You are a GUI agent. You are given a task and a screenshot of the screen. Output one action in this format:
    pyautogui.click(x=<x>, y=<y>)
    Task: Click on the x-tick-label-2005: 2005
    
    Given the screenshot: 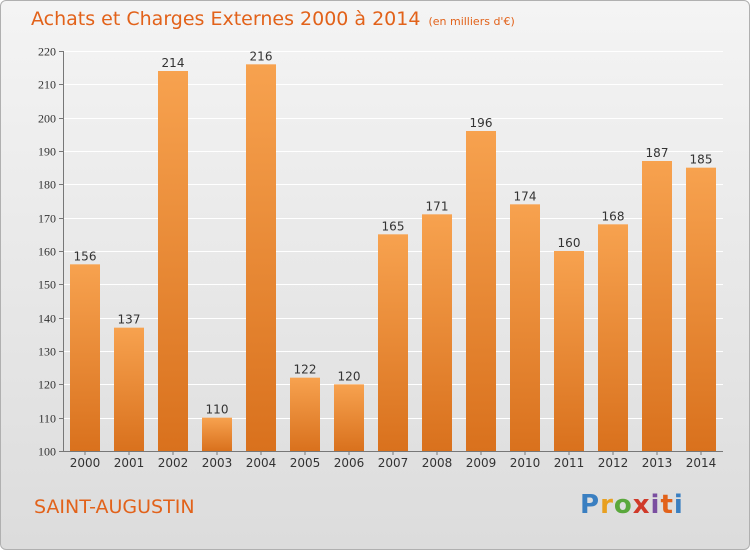 What is the action you would take?
    pyautogui.click(x=305, y=463)
    